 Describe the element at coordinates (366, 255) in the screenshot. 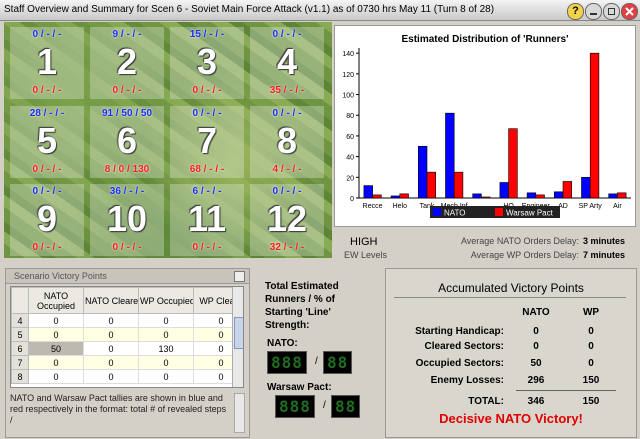

I see `ew-label: EW Levels` at that location.